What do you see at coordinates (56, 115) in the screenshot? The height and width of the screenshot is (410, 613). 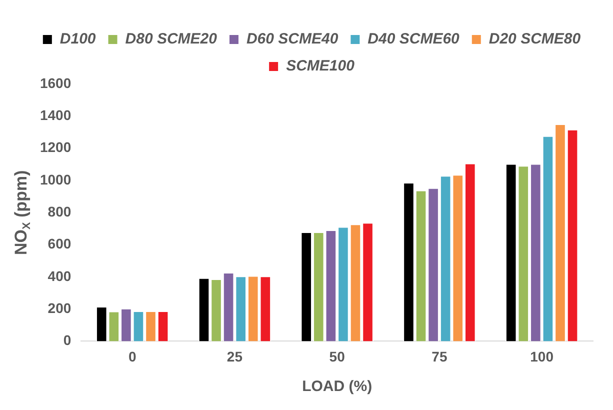 I see `y-tick-label: 1400` at bounding box center [56, 115].